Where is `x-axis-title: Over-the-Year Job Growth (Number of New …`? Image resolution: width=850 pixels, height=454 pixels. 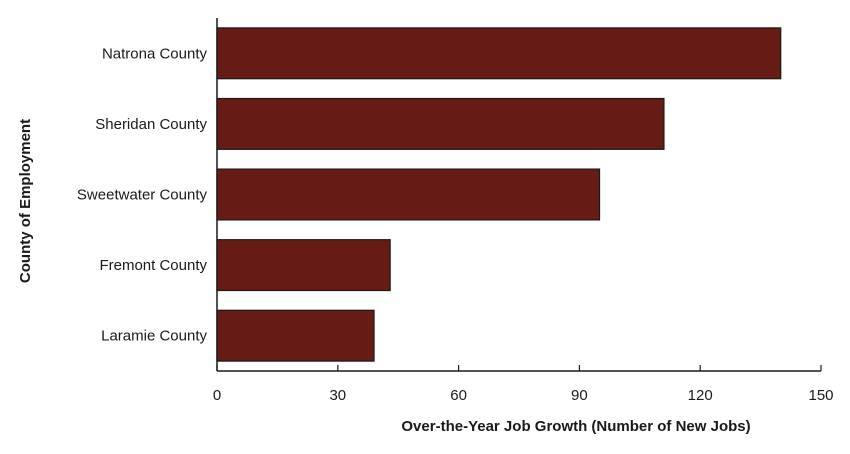
x-axis-title: Over-the-Year Job Growth (Number of New … is located at coordinates (575, 426).